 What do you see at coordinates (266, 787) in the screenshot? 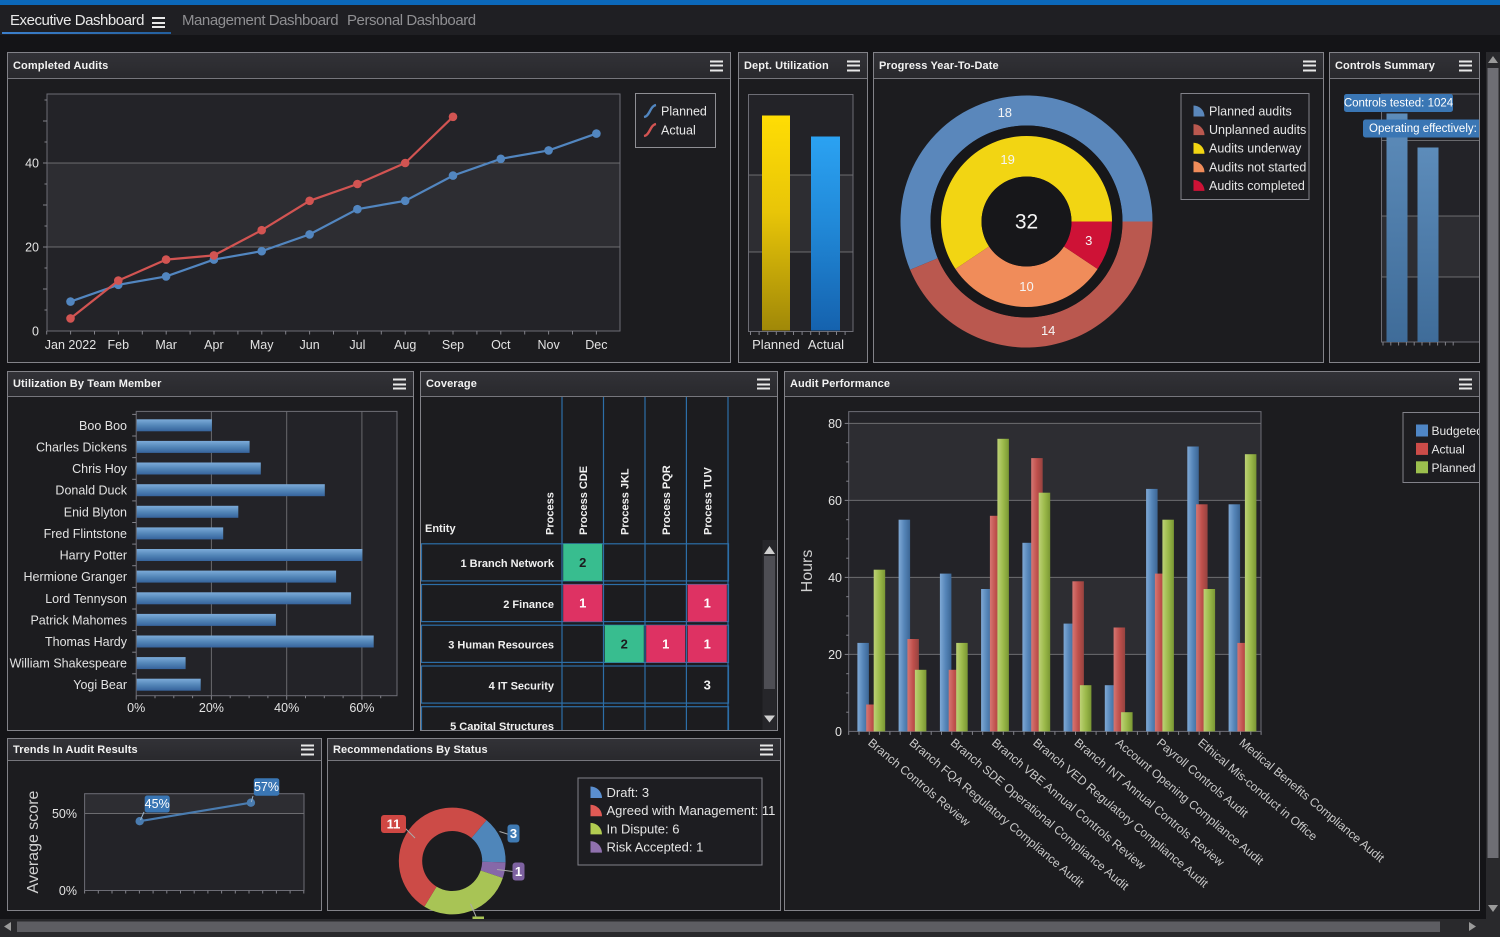
I see `svg-text: 57%` at bounding box center [266, 787].